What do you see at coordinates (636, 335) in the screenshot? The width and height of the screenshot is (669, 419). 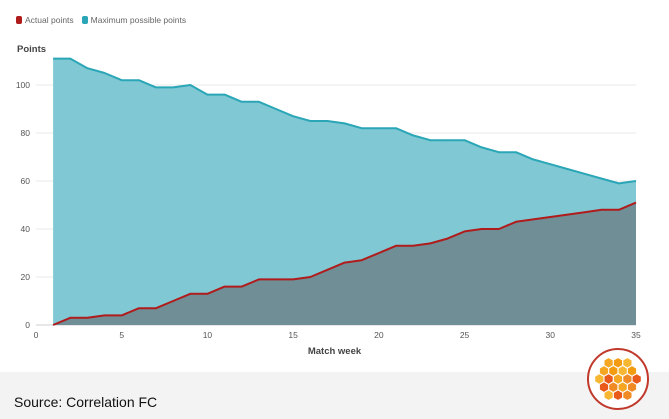 I see `x-tick-label-35: 35` at bounding box center [636, 335].